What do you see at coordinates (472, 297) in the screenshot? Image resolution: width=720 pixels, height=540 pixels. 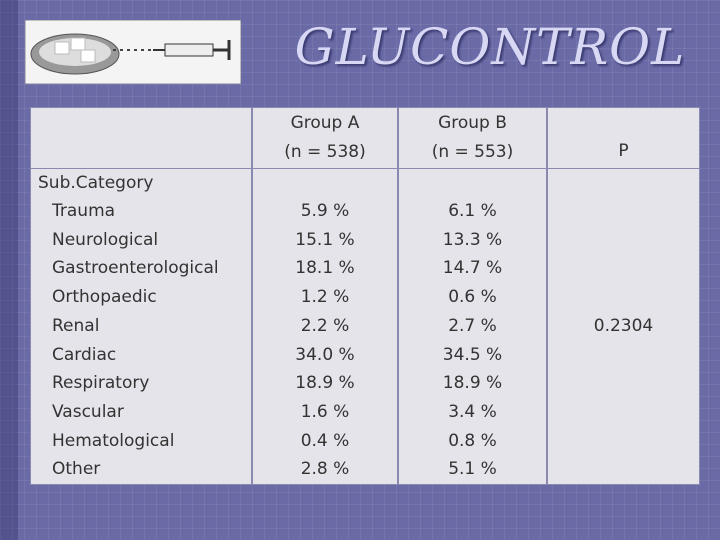 I see `group-b-value: 0.6 %` at bounding box center [472, 297].